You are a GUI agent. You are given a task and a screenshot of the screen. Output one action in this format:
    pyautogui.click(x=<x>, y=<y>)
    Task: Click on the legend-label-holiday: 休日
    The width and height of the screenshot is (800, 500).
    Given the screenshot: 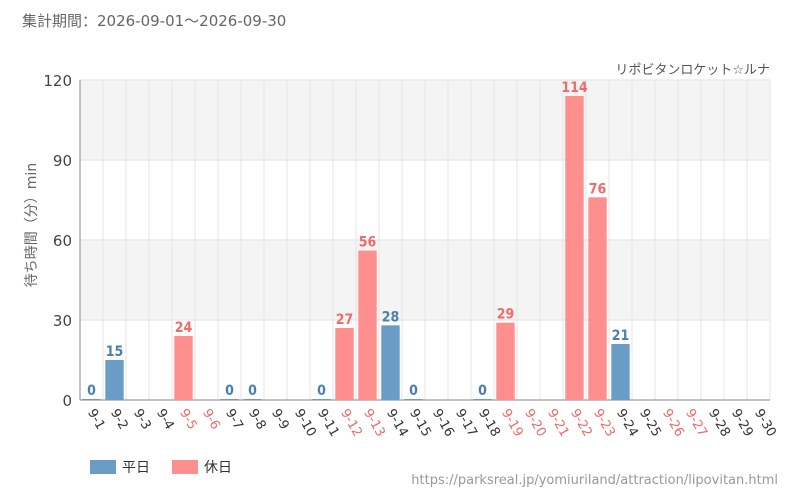 What is the action you would take?
    pyautogui.click(x=218, y=468)
    